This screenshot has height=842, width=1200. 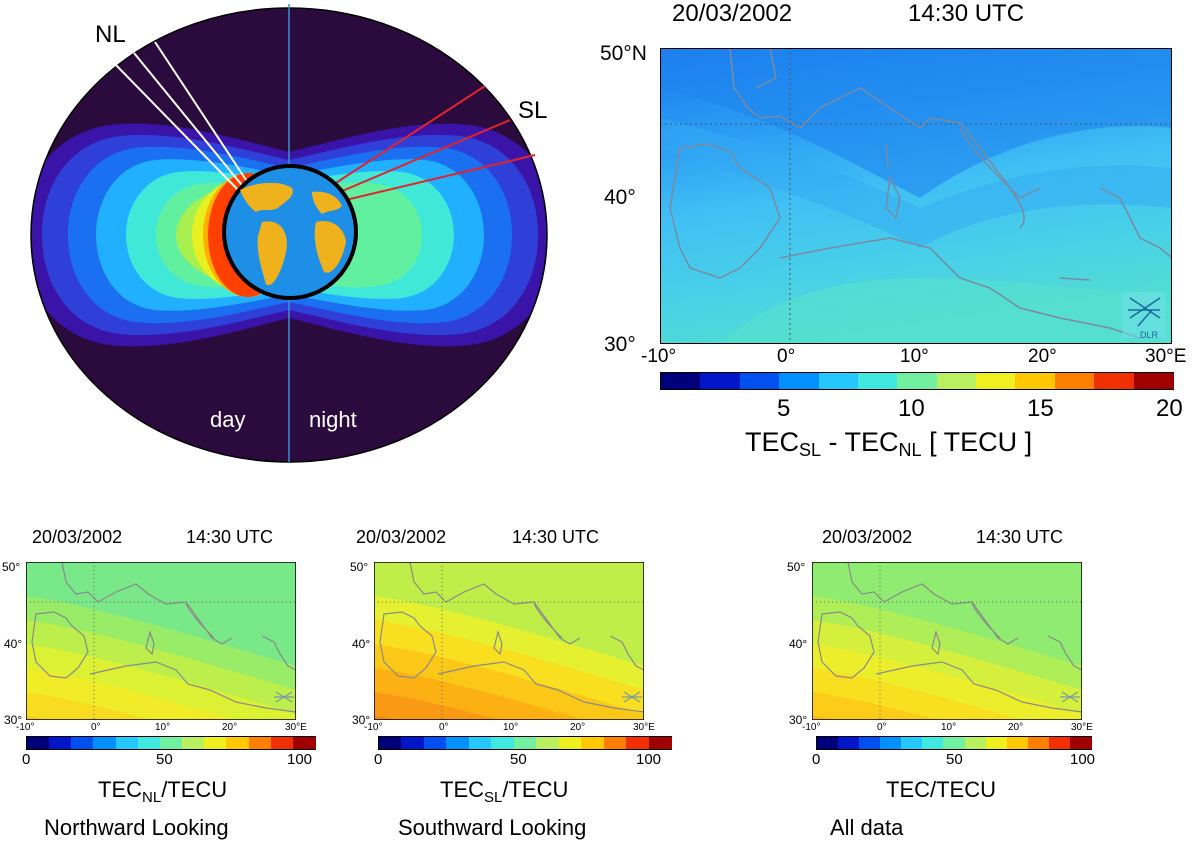 What do you see at coordinates (333, 419) in the screenshot?
I see `night-label: night` at bounding box center [333, 419].